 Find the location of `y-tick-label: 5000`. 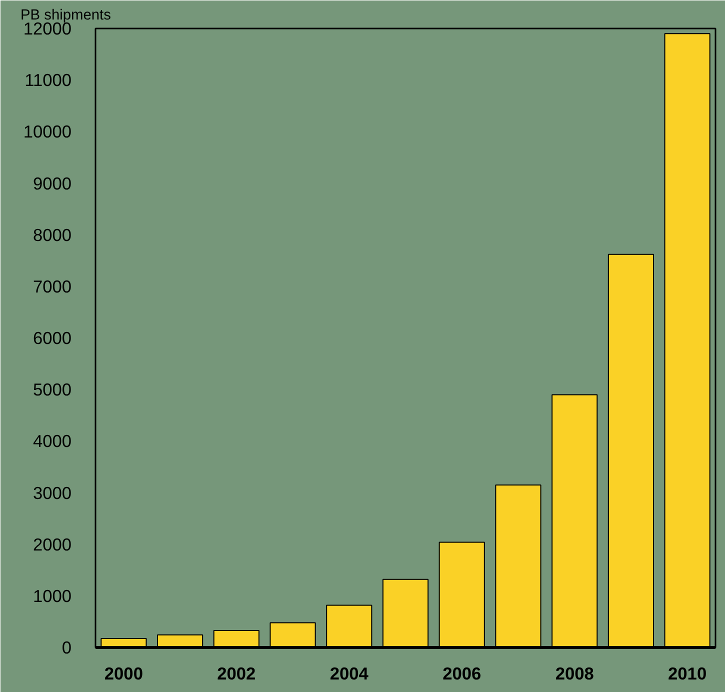

y-tick-label: 5000 is located at coordinates (52, 390).